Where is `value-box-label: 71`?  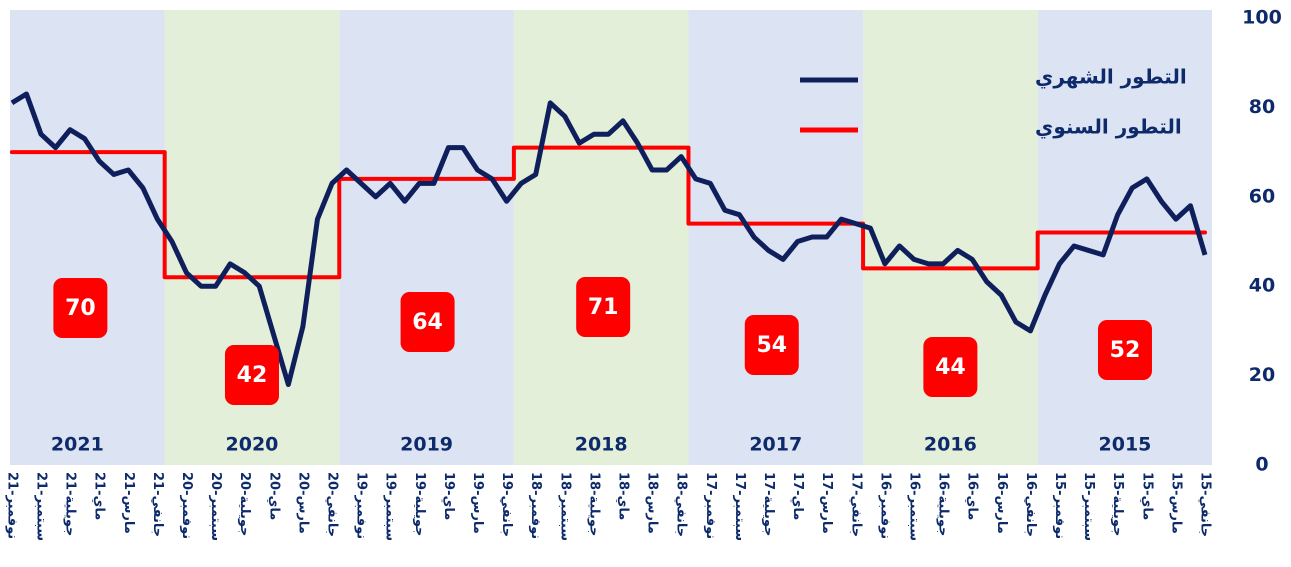 value-box-label: 71 is located at coordinates (603, 307).